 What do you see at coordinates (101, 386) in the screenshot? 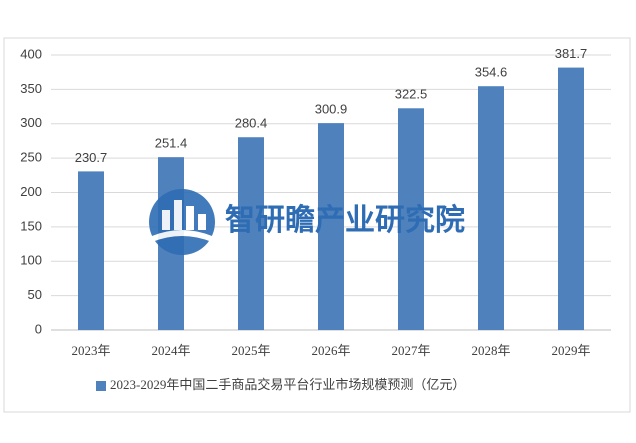
I see `legend-swatch` at bounding box center [101, 386].